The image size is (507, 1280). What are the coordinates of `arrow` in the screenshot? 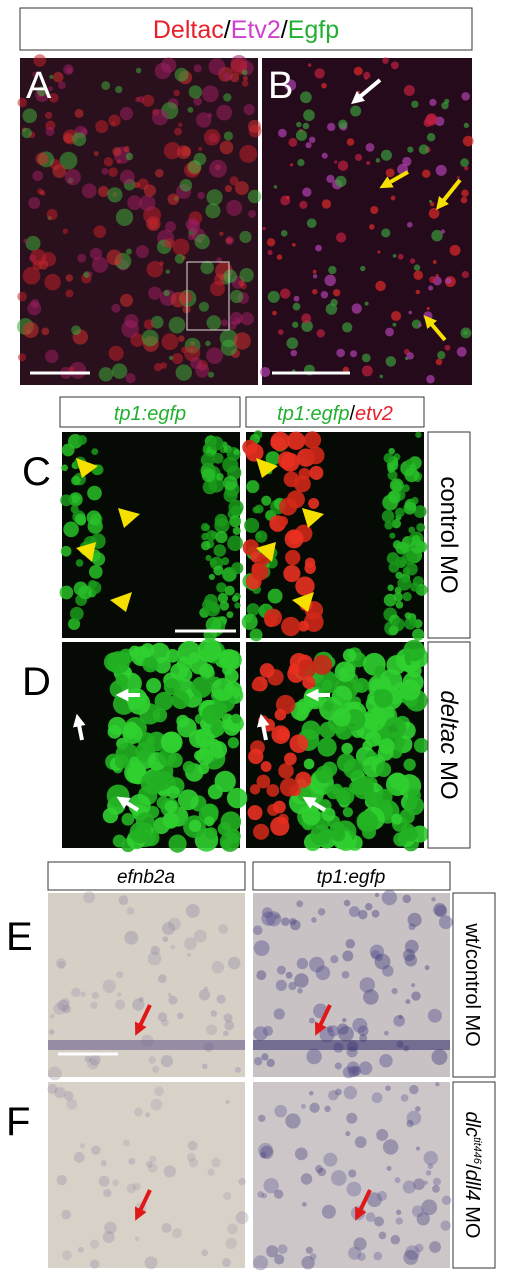 It's located at (143, 1020).